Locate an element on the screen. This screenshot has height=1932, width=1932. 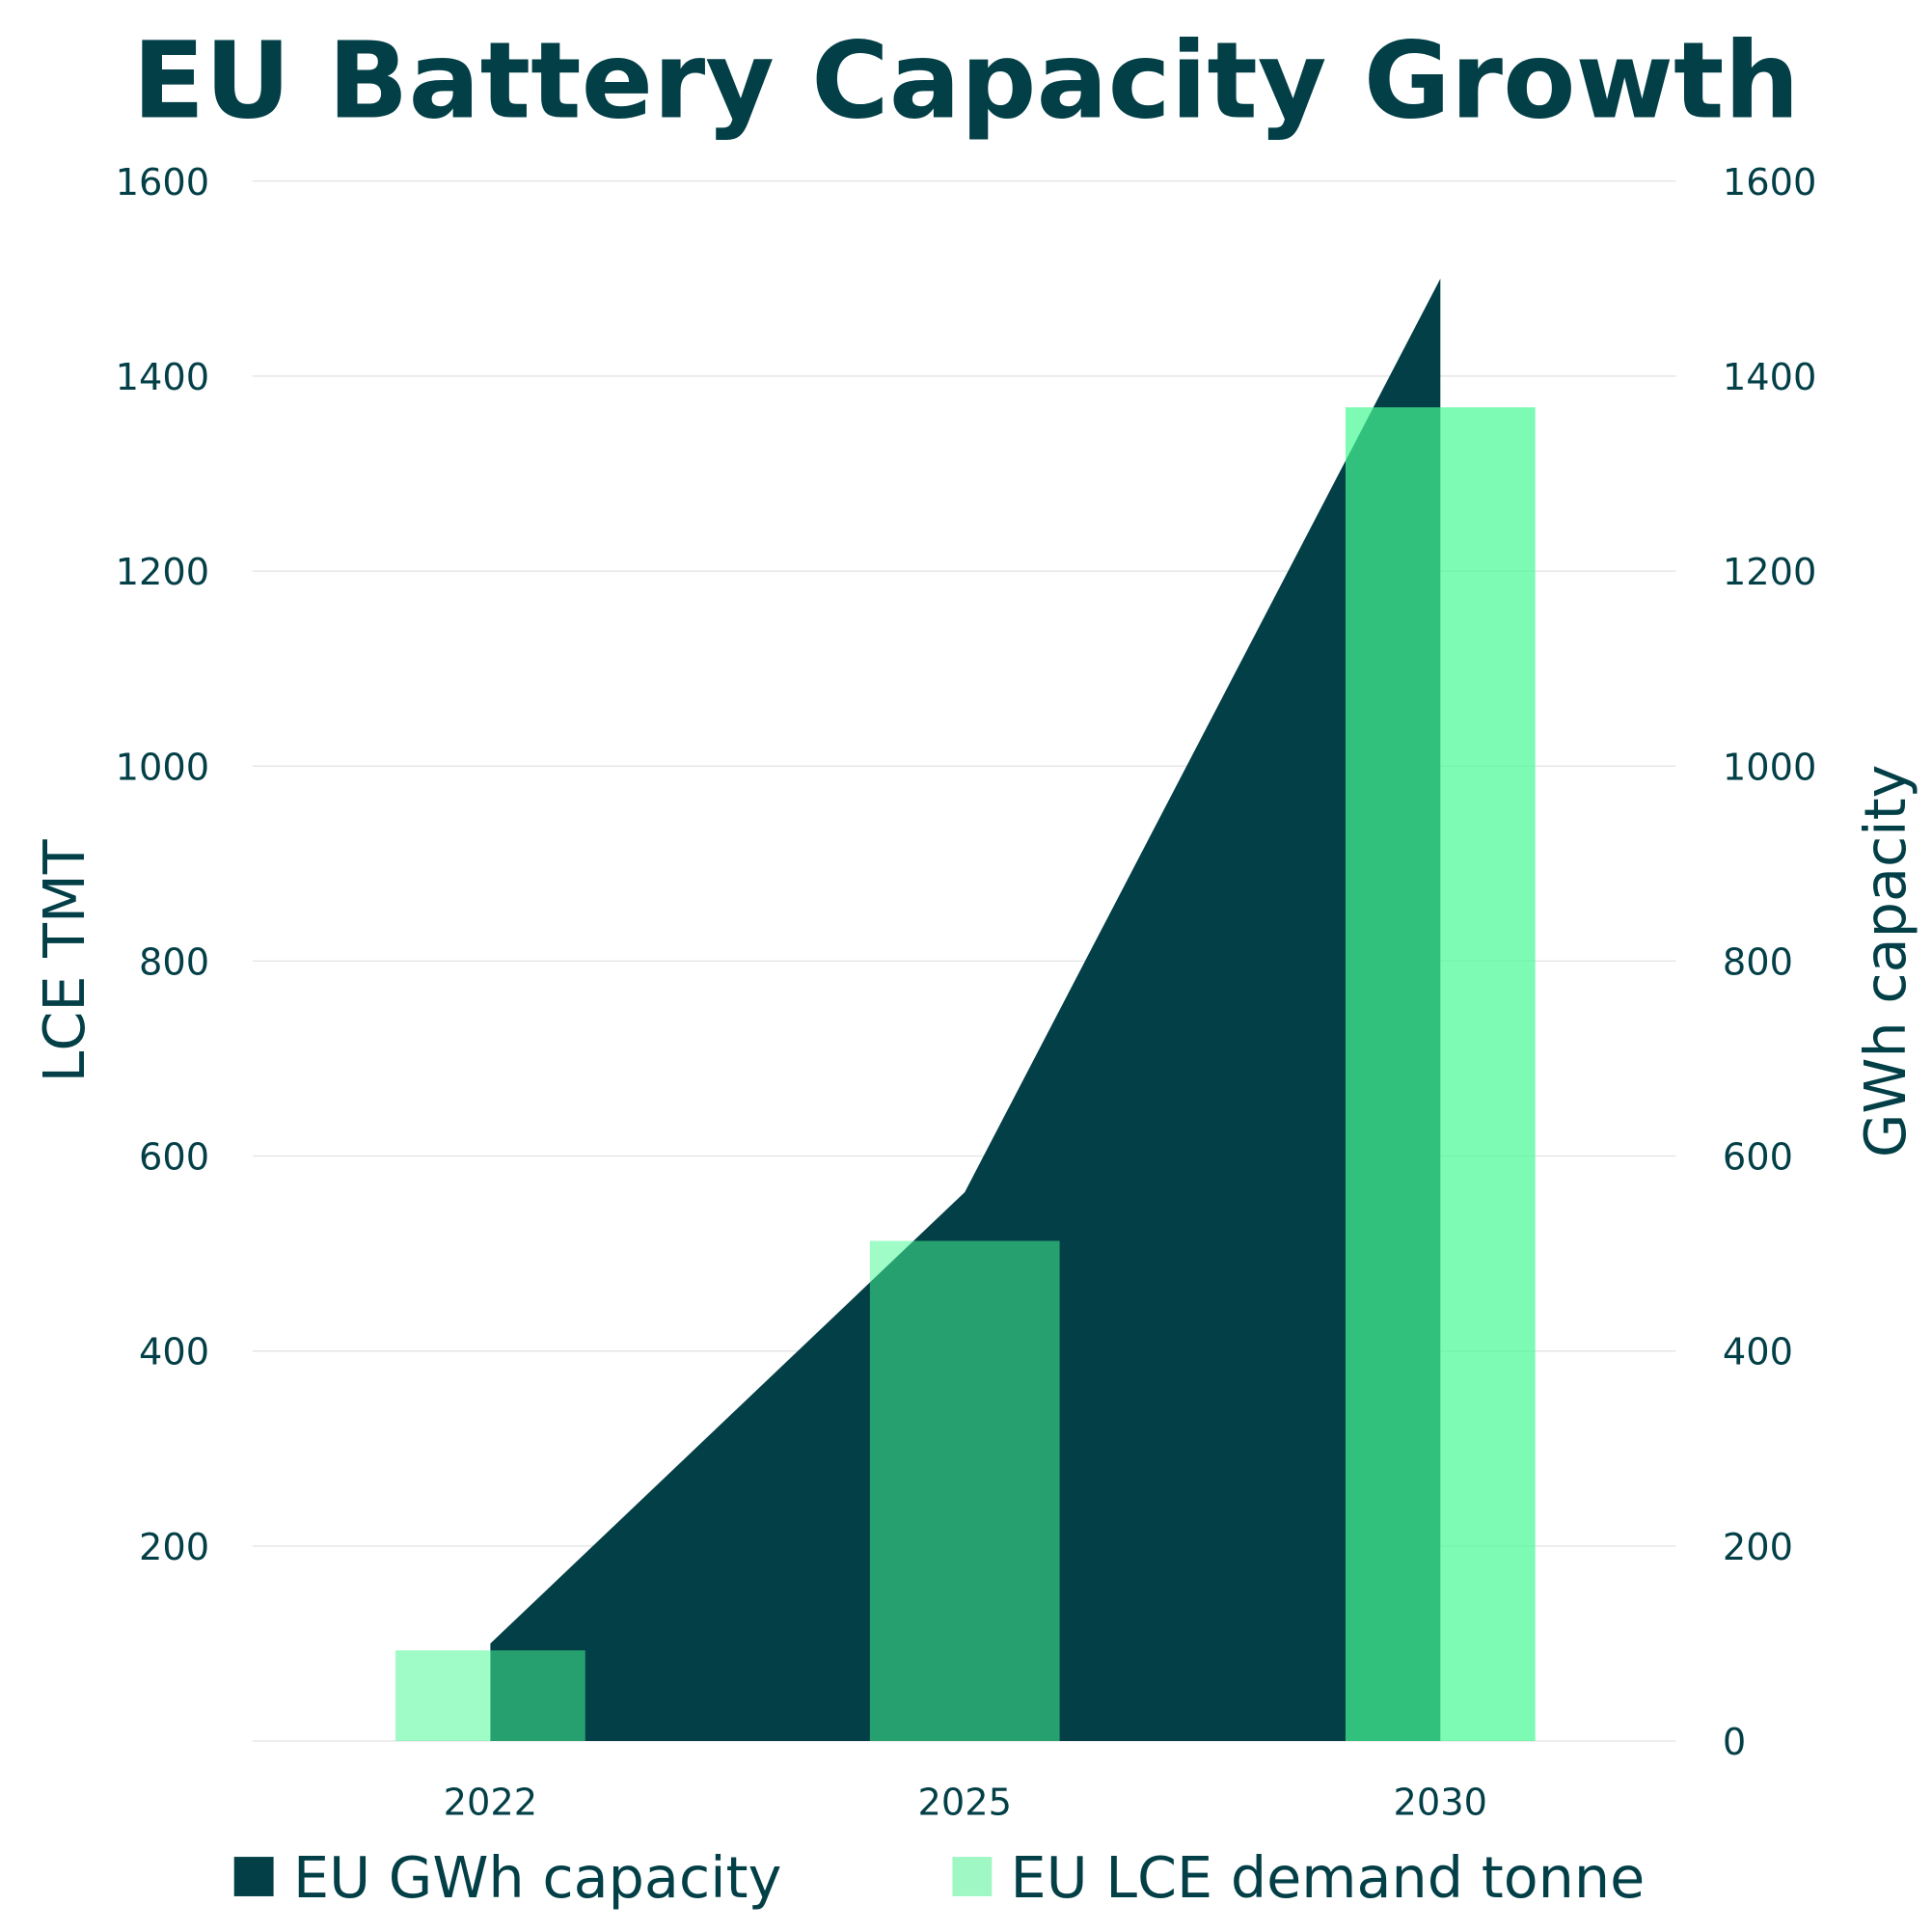
right-tick-label: 1600 is located at coordinates (1770, 182).